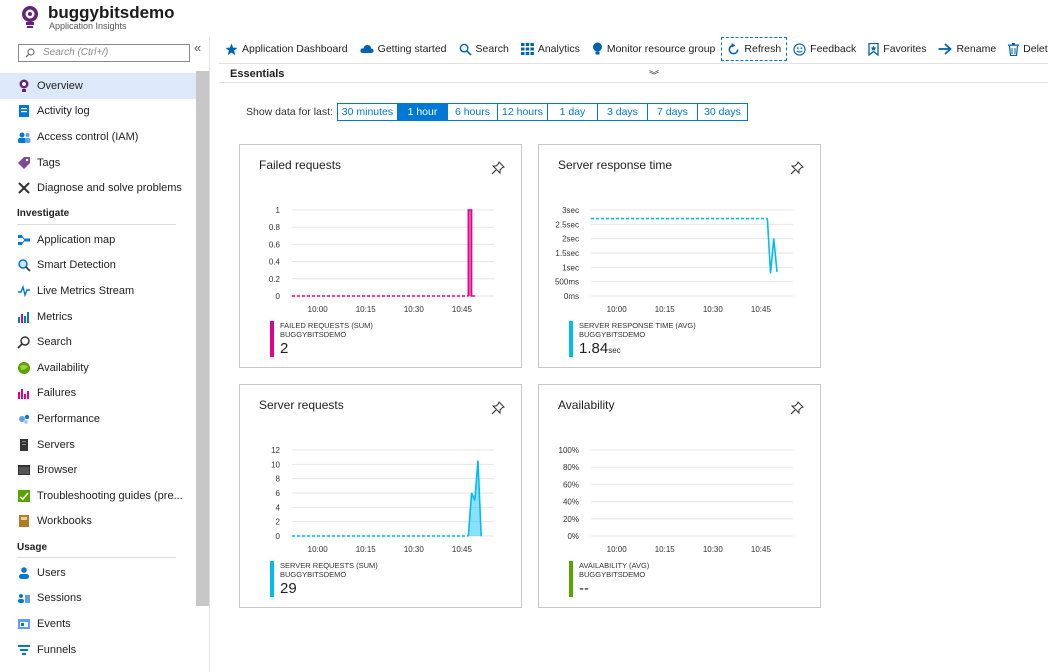 This screenshot has width=1048, height=672. What do you see at coordinates (661, 49) in the screenshot?
I see `monitor-resource-group-label: Monitor resource group` at bounding box center [661, 49].